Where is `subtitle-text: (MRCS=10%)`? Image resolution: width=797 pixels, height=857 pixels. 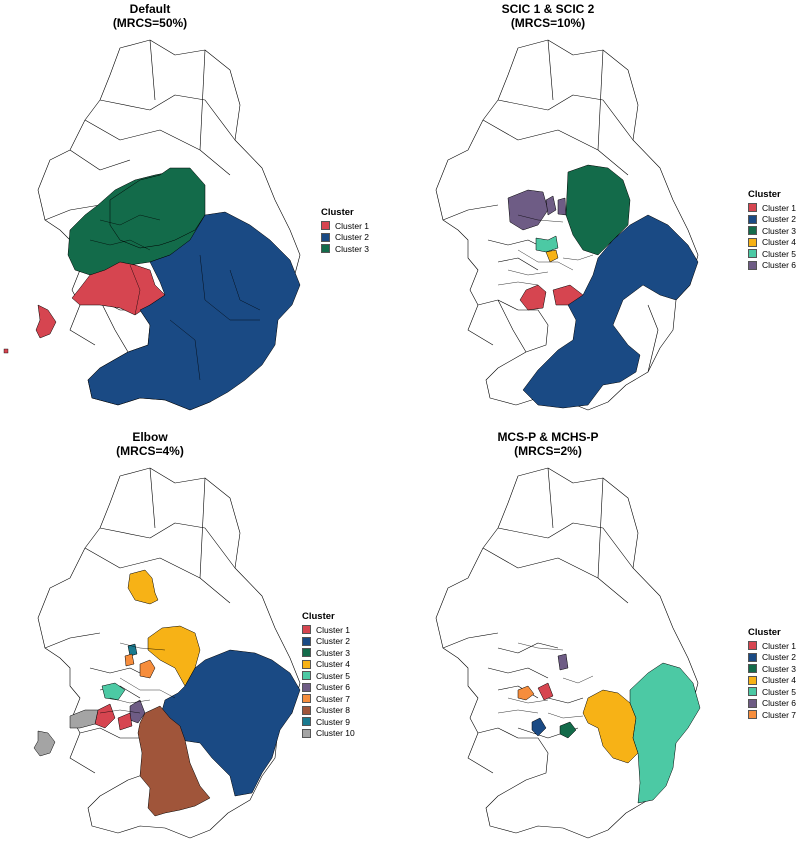
subtitle-text: (MRCS=10%) is located at coordinates (548, 23).